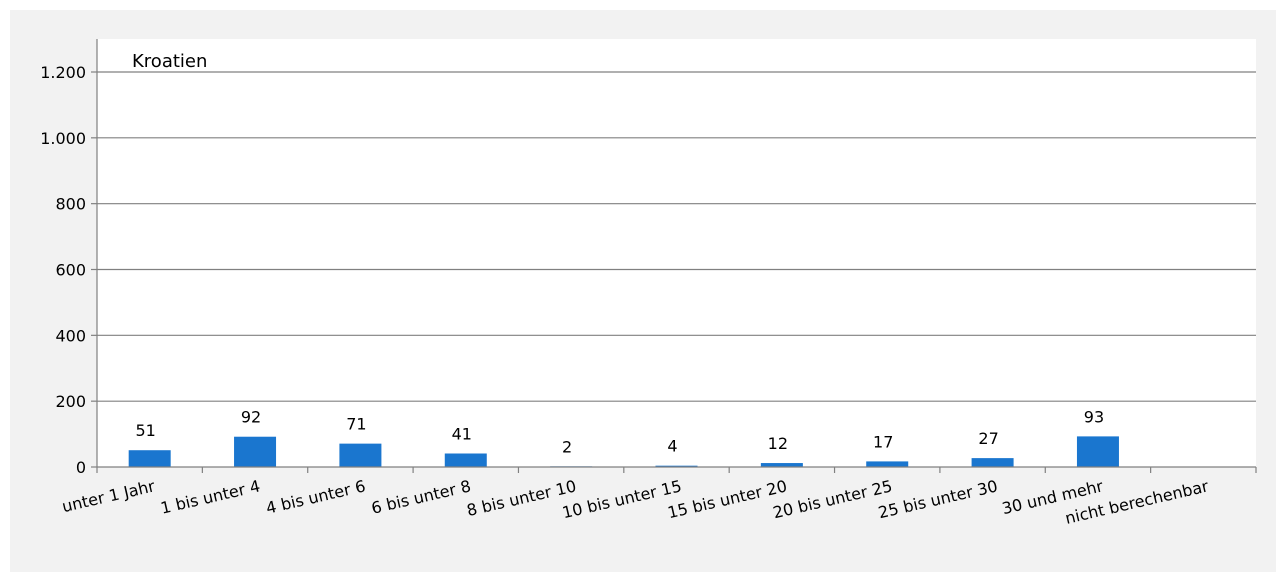 This screenshot has height=579, width=1285. I want to click on data-label: 41, so click(462, 434).